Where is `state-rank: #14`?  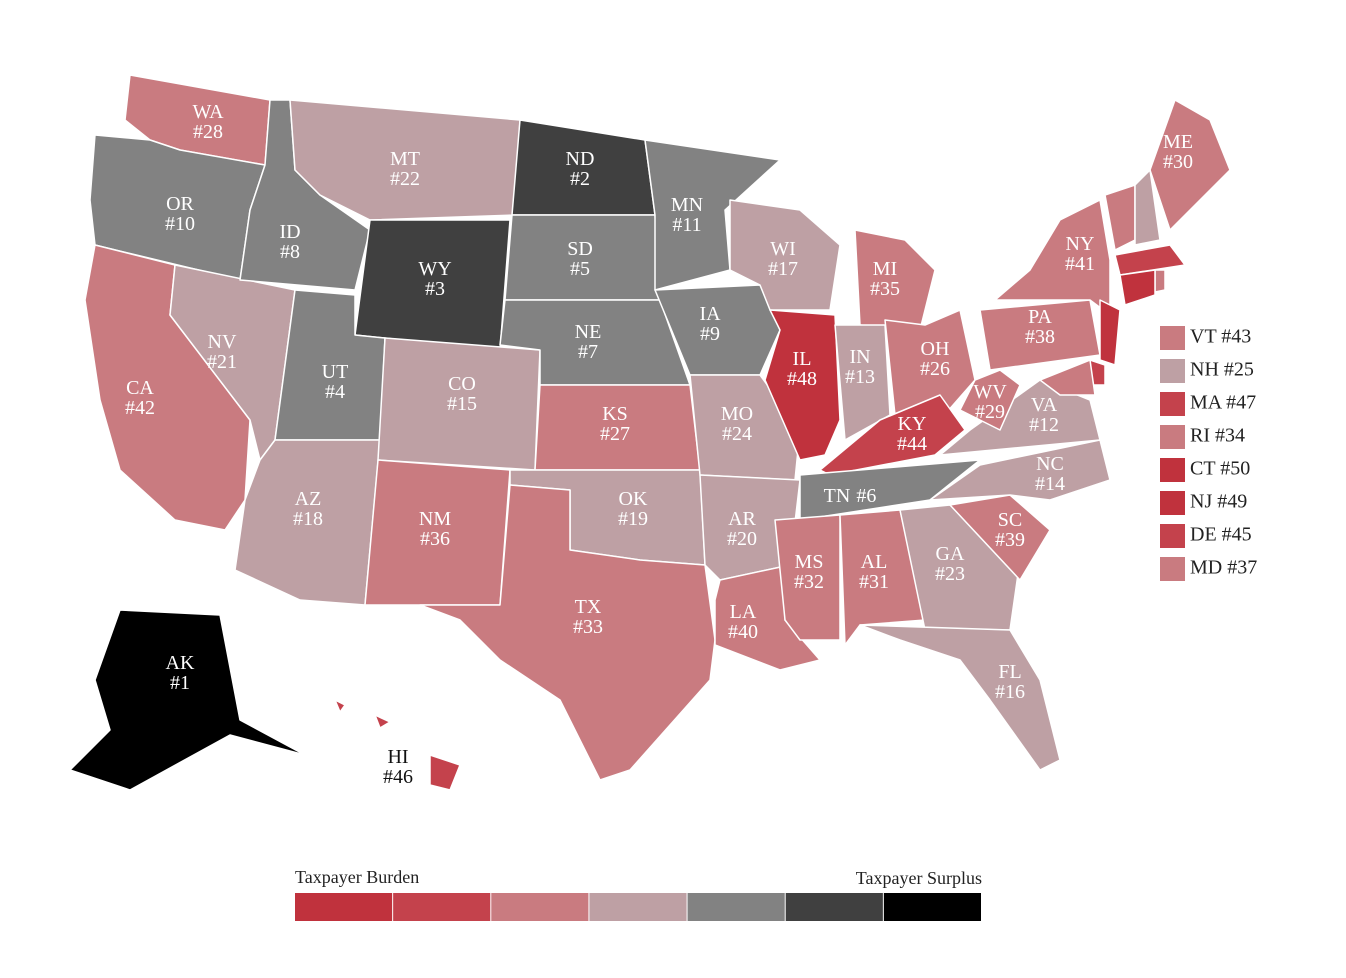 state-rank: #14 is located at coordinates (1050, 484).